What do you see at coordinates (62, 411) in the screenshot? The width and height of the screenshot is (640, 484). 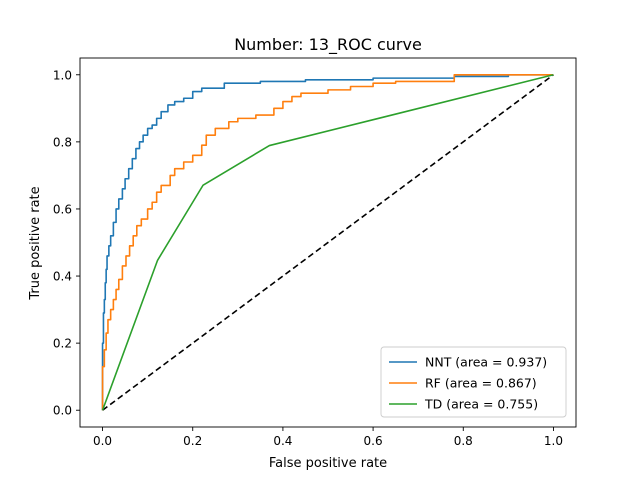 I see `y-tick-label: 0.0` at bounding box center [62, 411].